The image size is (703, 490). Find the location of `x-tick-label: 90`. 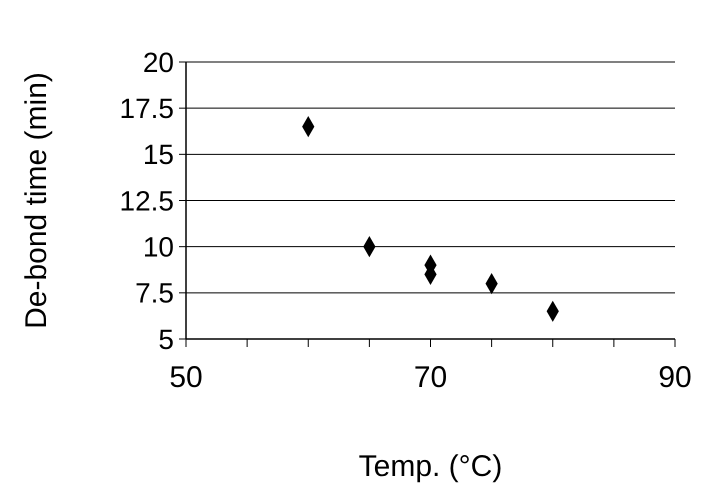

x-tick-label: 90 is located at coordinates (675, 377).